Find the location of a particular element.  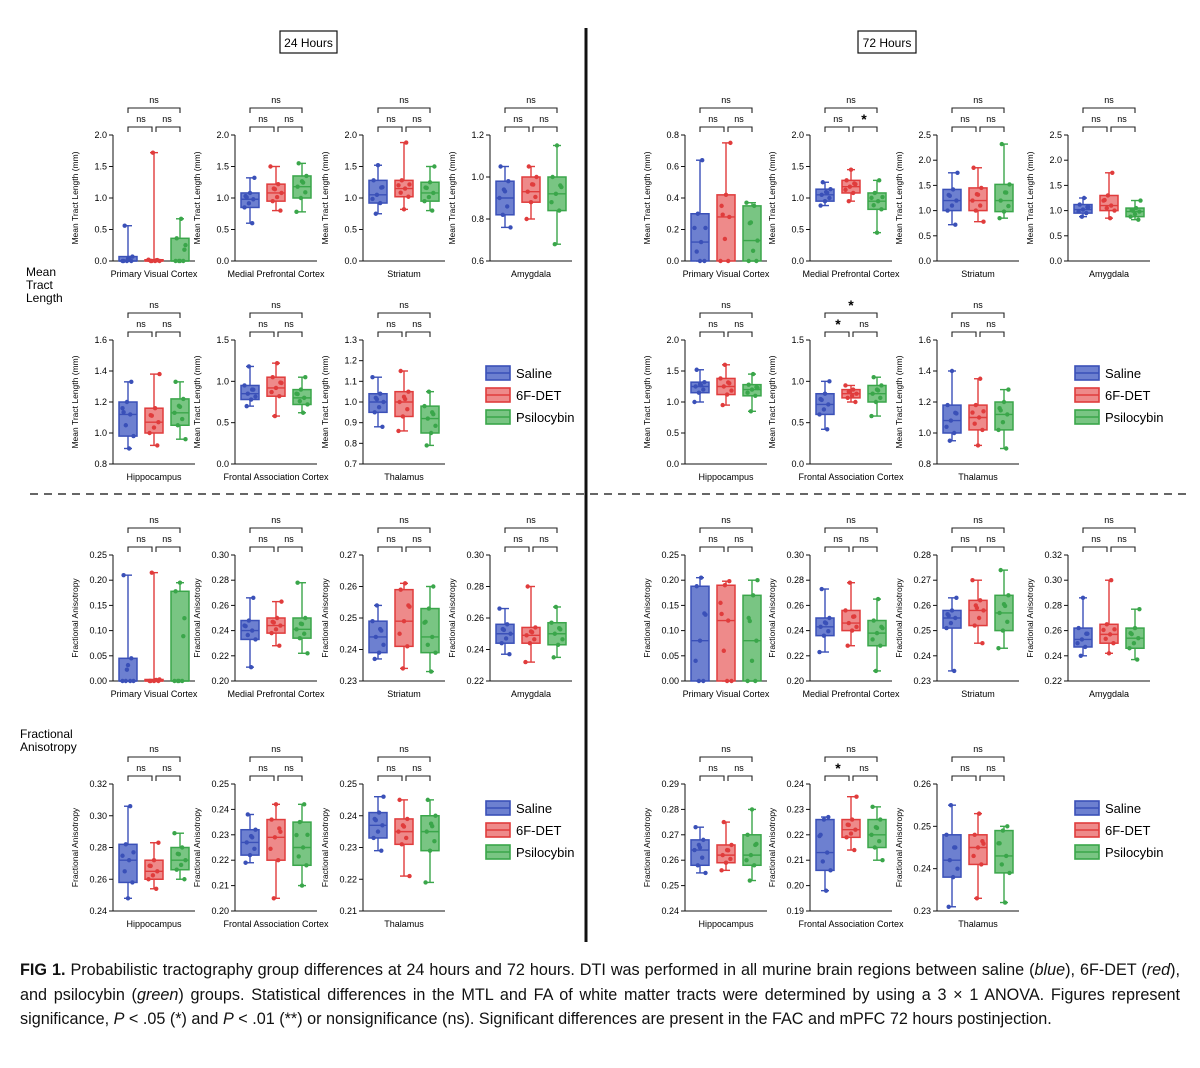

y-tick-label: 1.6 is located at coordinates (100, 340).